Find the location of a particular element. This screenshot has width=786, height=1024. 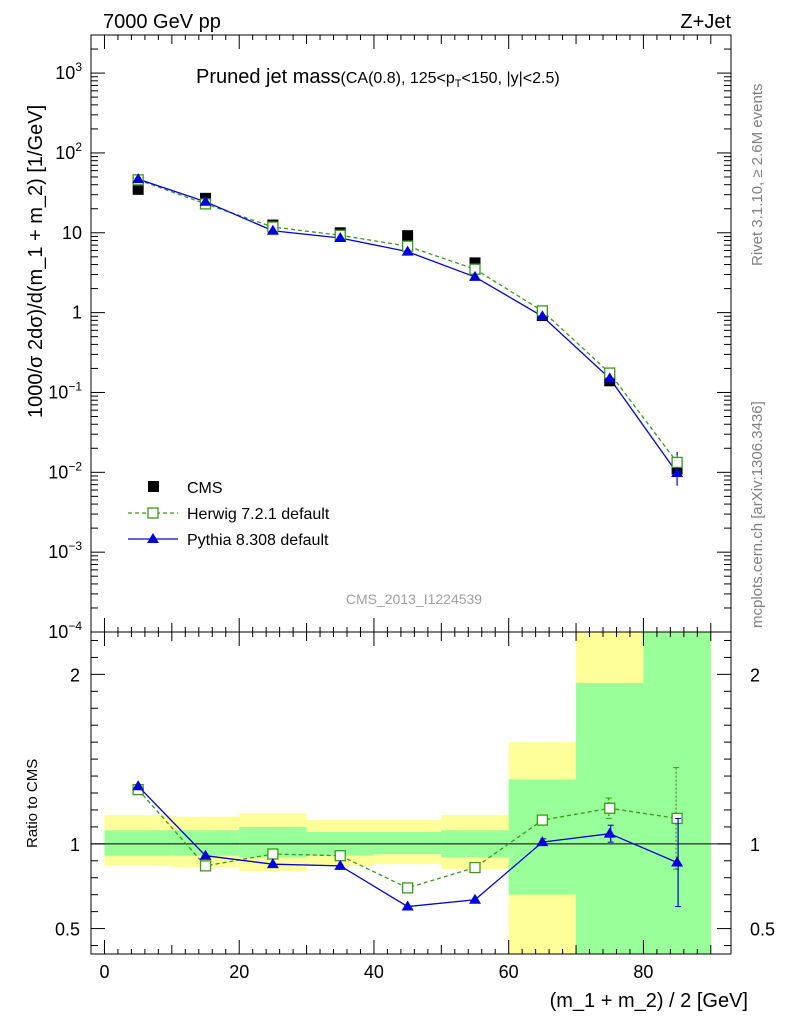

ratio-y-tick-label-right: 2 is located at coordinates (755, 675).